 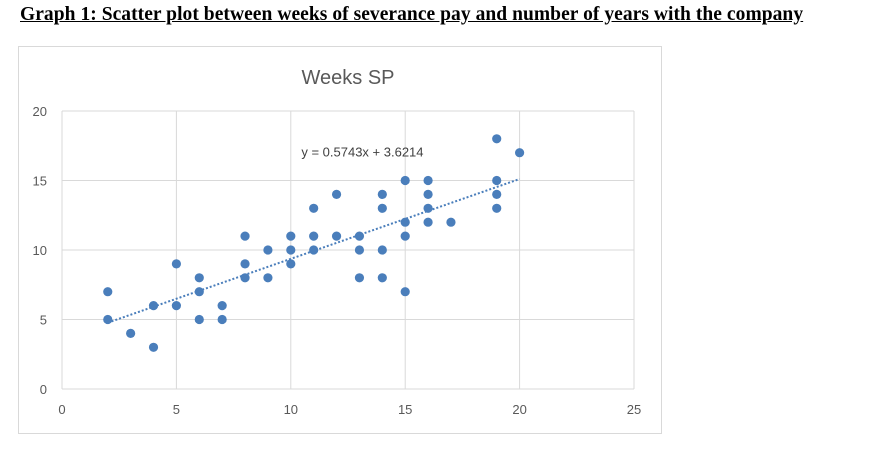 I want to click on chart-title: Weeks SP, so click(x=348, y=78).